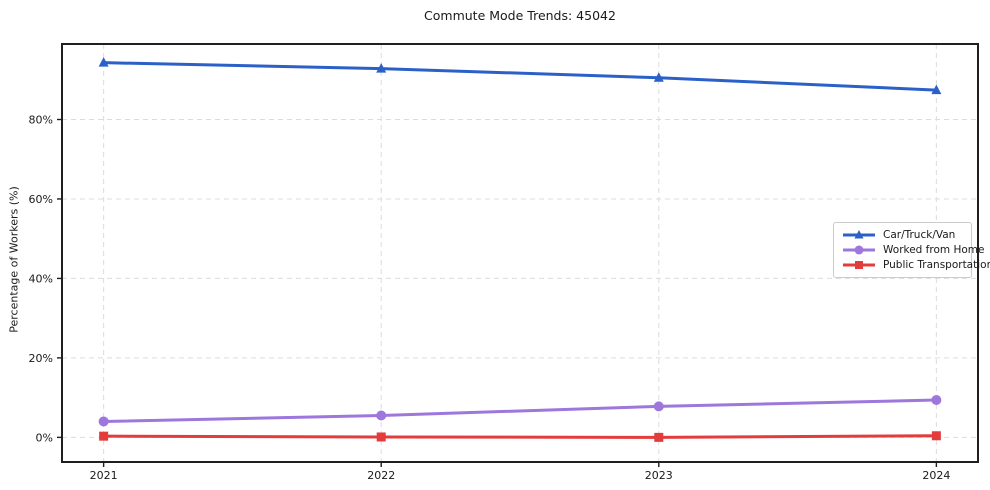 Image resolution: width=990 pixels, height=490 pixels. Describe the element at coordinates (41, 199) in the screenshot. I see `y-tick-label: 60%` at that location.